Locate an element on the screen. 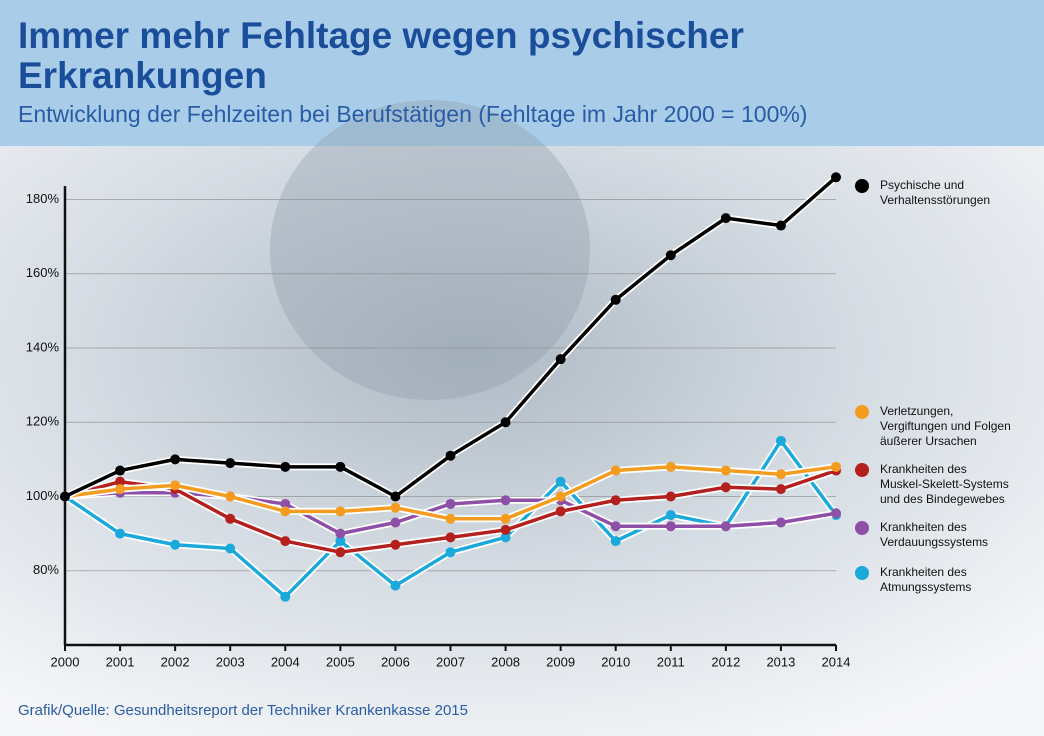  x-tick-label: 2002 is located at coordinates (175, 661).